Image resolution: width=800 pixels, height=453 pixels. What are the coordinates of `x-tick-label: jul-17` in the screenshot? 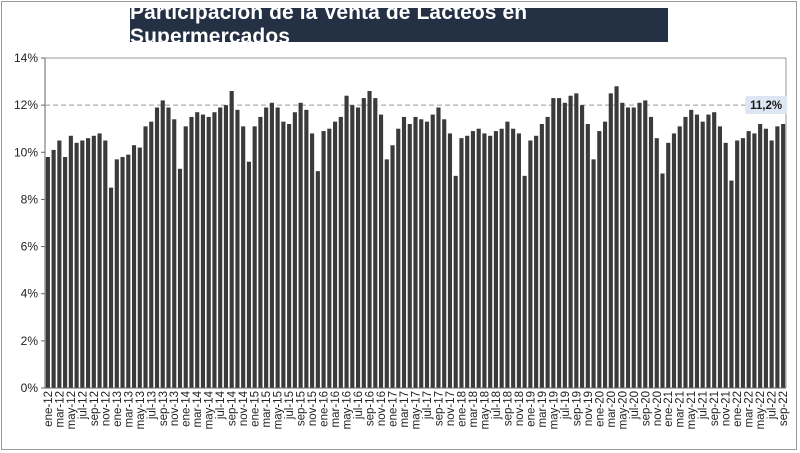 It's located at (428, 405).